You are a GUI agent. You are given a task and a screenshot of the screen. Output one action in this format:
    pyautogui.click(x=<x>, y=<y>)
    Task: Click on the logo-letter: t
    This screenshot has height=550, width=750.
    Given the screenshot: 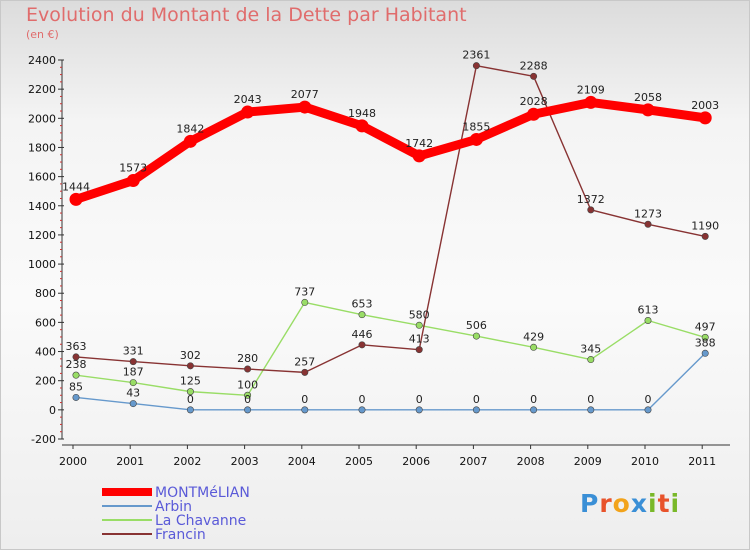 What is the action you would take?
    pyautogui.click(x=664, y=503)
    